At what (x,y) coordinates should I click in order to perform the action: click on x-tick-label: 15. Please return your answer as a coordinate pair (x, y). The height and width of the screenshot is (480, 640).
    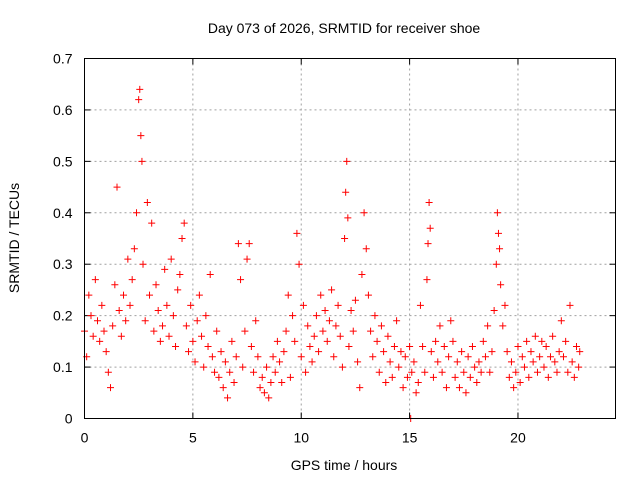
    Looking at the image, I should click on (410, 438).